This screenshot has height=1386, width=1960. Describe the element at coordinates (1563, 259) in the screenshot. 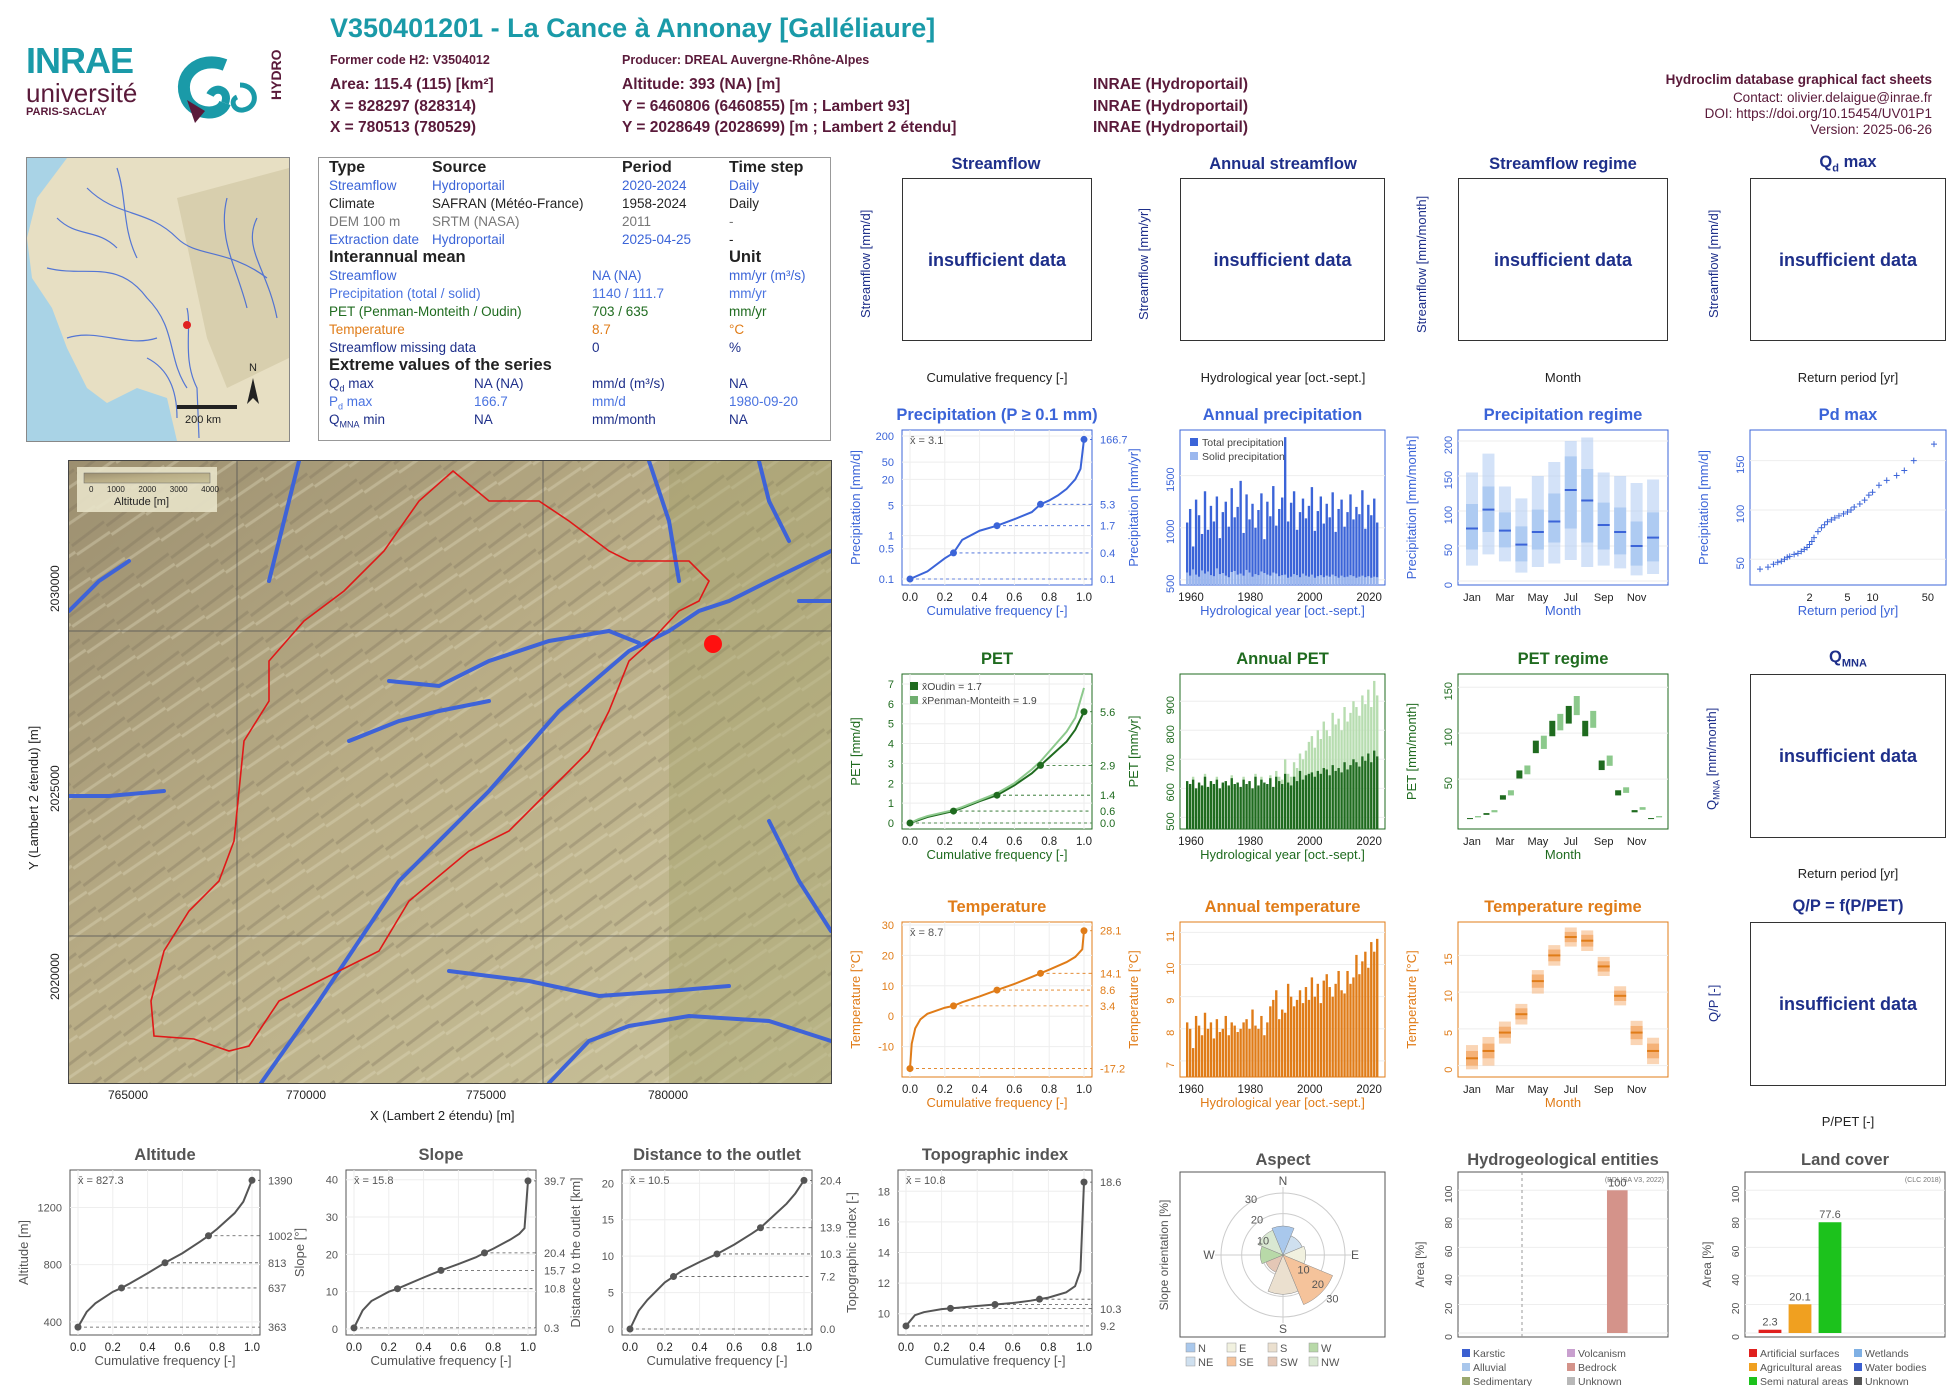

I see `streamflow-regime-msg: insufficient data` at that location.